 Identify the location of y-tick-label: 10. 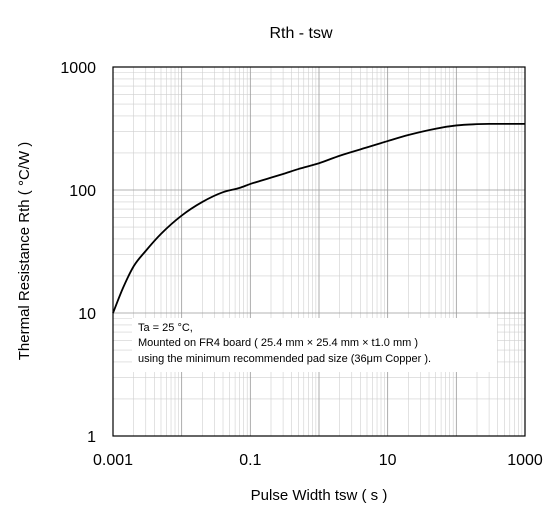
(87, 314).